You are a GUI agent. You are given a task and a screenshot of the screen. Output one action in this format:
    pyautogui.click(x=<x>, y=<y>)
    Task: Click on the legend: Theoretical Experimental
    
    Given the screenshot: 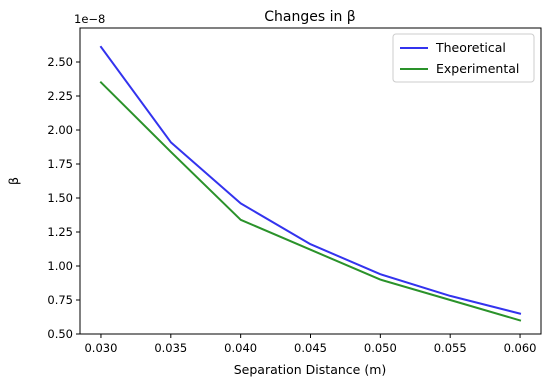 What is the action you would take?
    pyautogui.click(x=463, y=58)
    